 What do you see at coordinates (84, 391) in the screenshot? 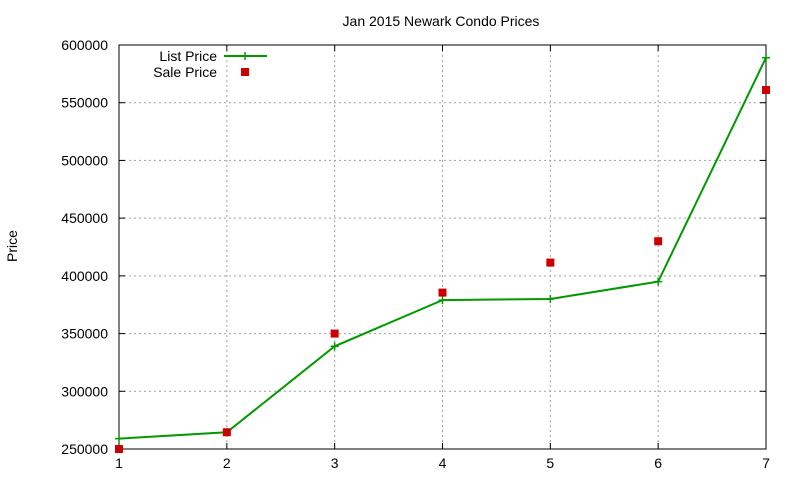
I see `y-tick-label: 300000` at bounding box center [84, 391].